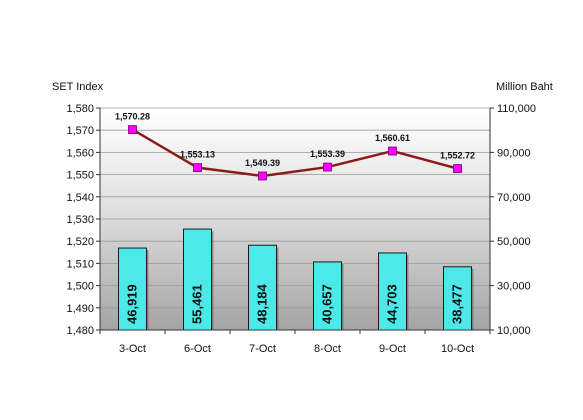 The width and height of the screenshot is (583, 420). I want to click on x-tick-label: 7-Oct, so click(262, 349).